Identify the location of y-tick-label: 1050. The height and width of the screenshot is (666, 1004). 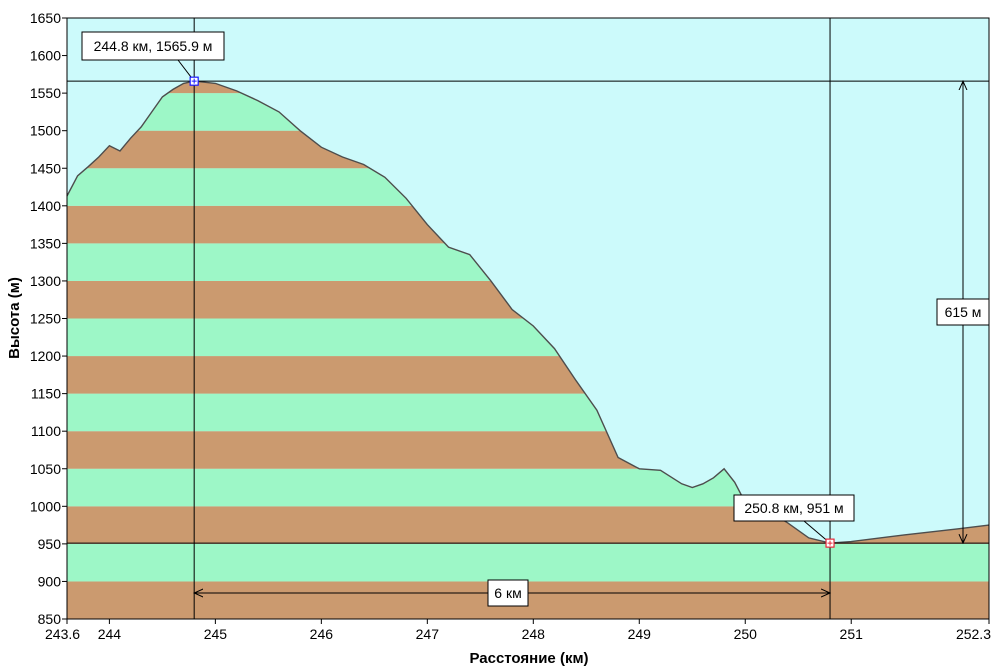
(45, 469).